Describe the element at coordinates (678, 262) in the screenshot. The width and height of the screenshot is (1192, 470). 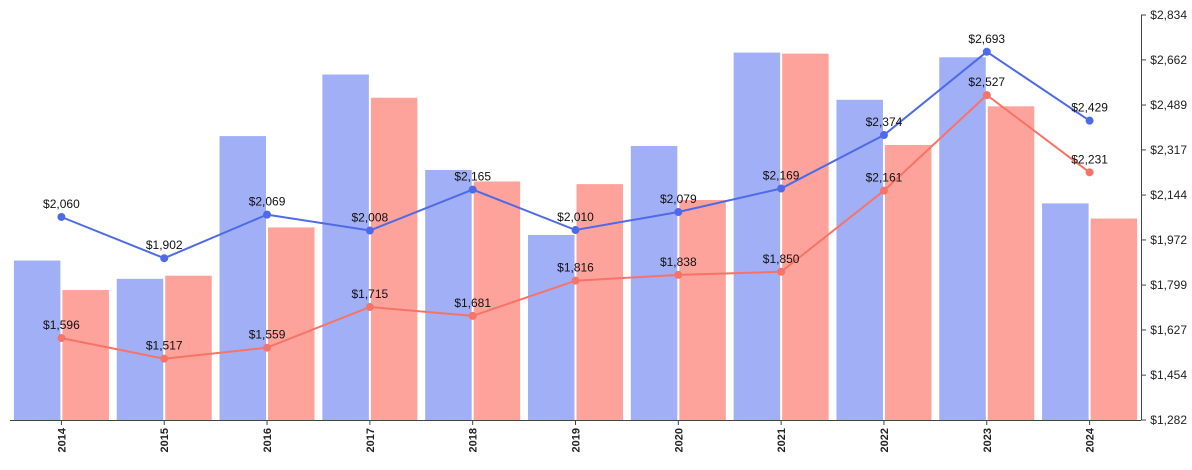
I see `data-label-b-2020: $1,838` at that location.